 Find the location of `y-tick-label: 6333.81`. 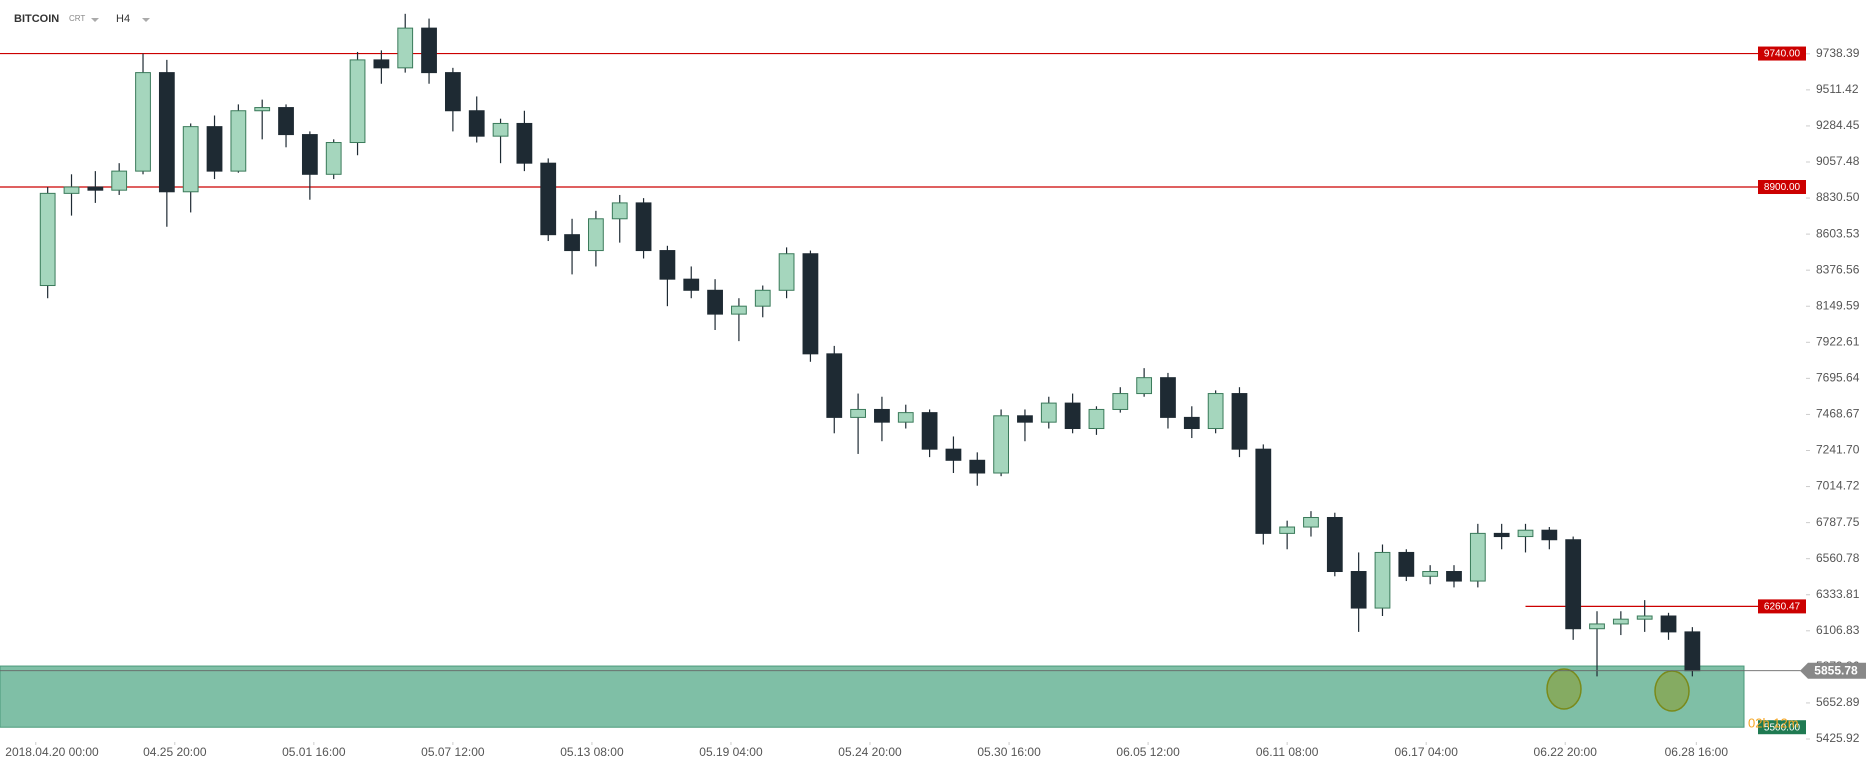

y-tick-label: 6333.81 is located at coordinates (1838, 594).